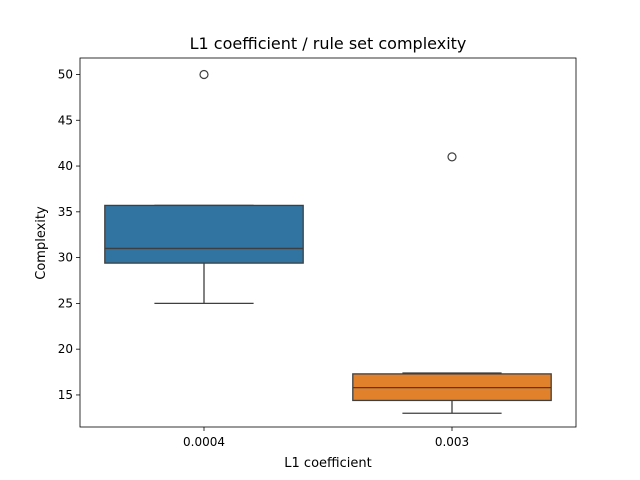  I want to click on x-tick-label-1: 0.003, so click(452, 442).